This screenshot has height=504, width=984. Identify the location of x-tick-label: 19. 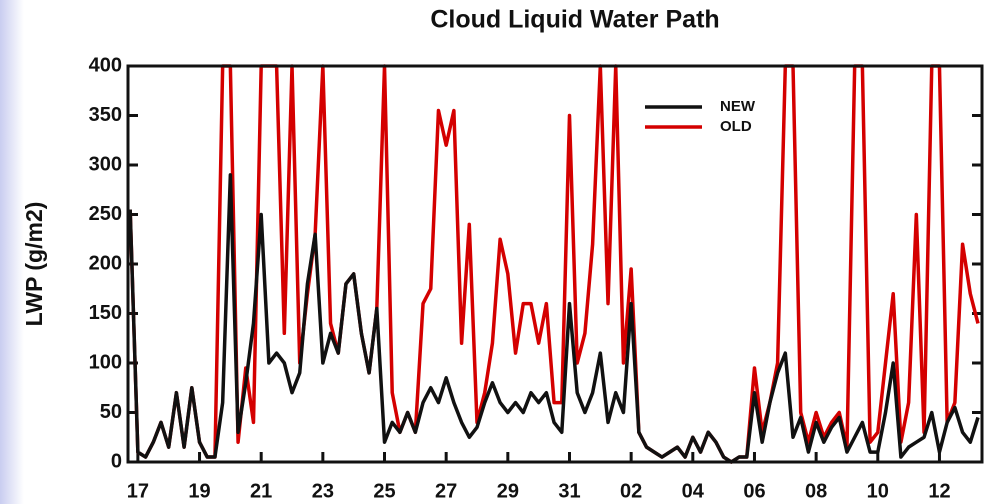
(199, 491).